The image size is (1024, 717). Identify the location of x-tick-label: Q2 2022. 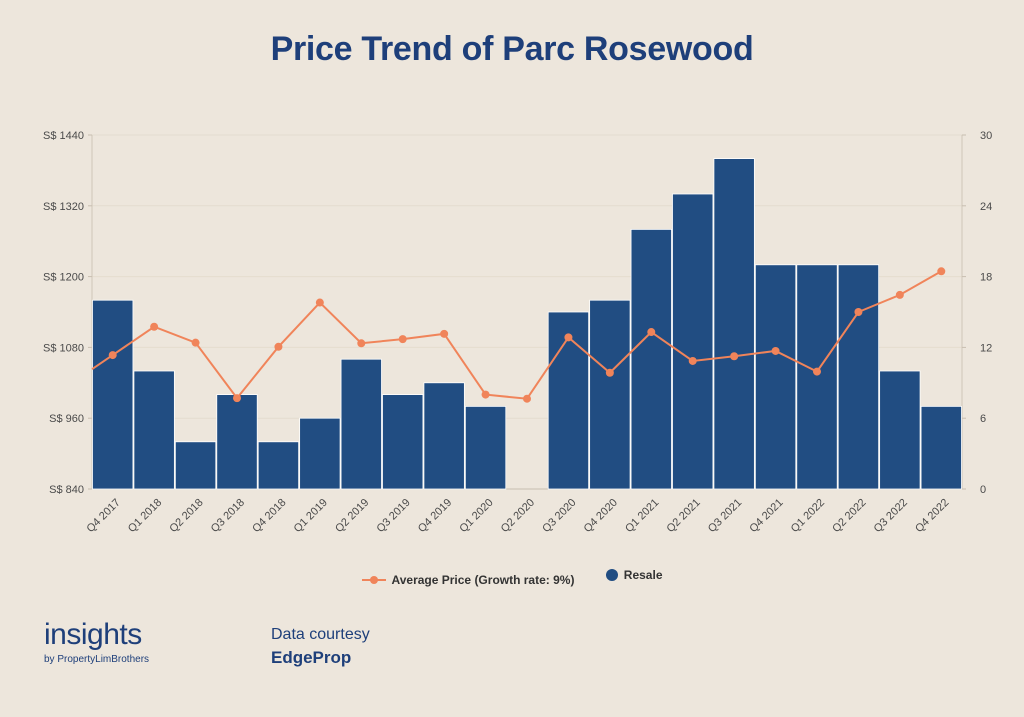
(849, 516).